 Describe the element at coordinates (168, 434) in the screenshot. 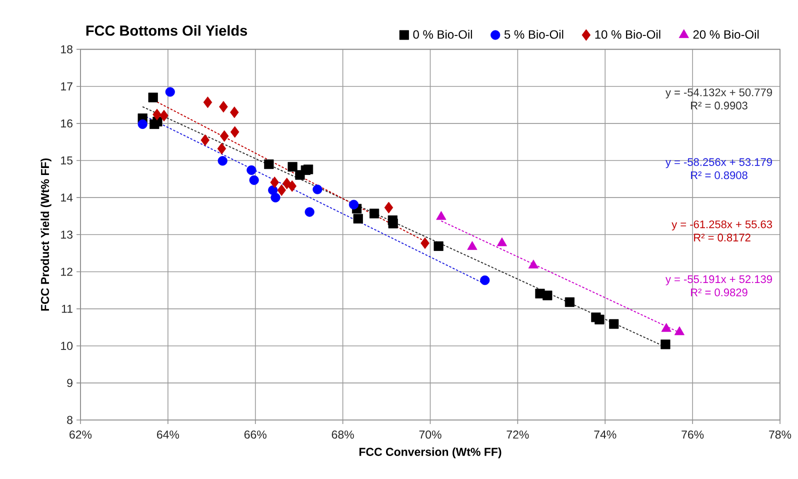

I see `x-tick-label: 64%` at that location.